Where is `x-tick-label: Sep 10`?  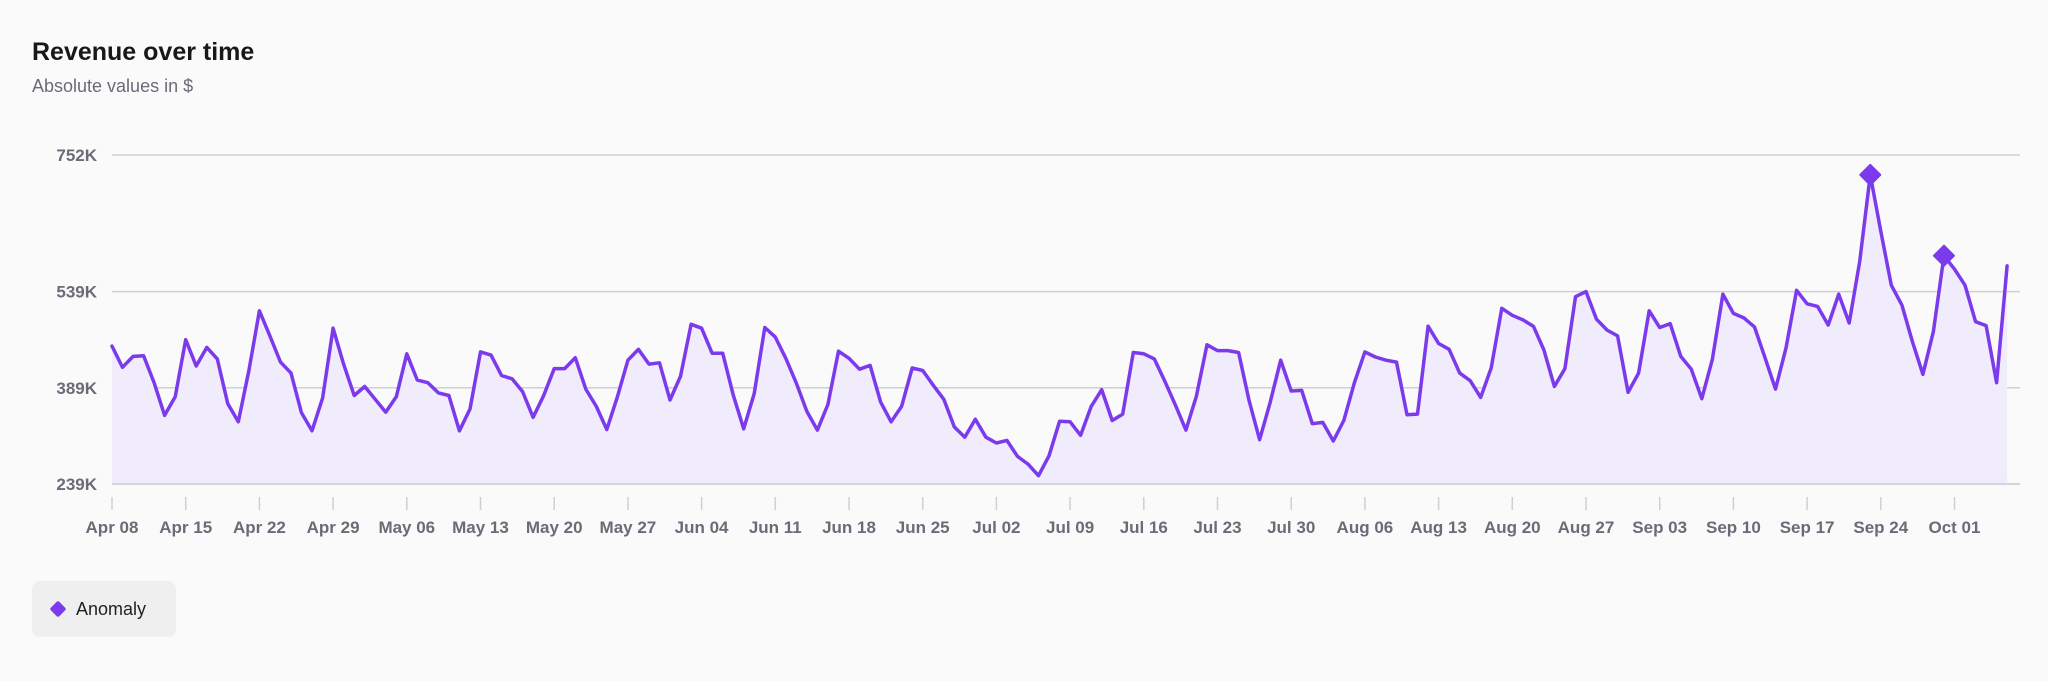 x-tick-label: Sep 10 is located at coordinates (1733, 527).